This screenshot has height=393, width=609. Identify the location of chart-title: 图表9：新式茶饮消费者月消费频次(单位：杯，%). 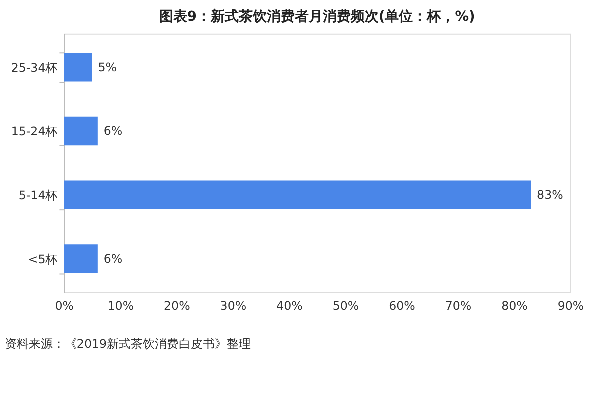
(317, 17).